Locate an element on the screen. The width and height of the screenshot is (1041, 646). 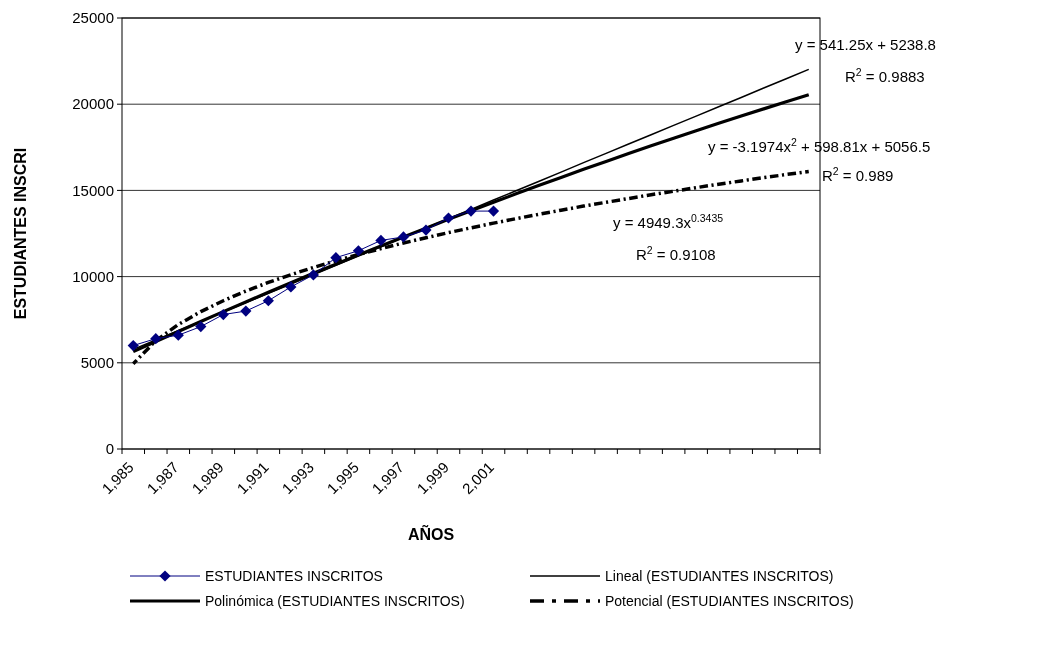
text: R$^{2}$ = 0.9883 is located at coordinates (885, 75).